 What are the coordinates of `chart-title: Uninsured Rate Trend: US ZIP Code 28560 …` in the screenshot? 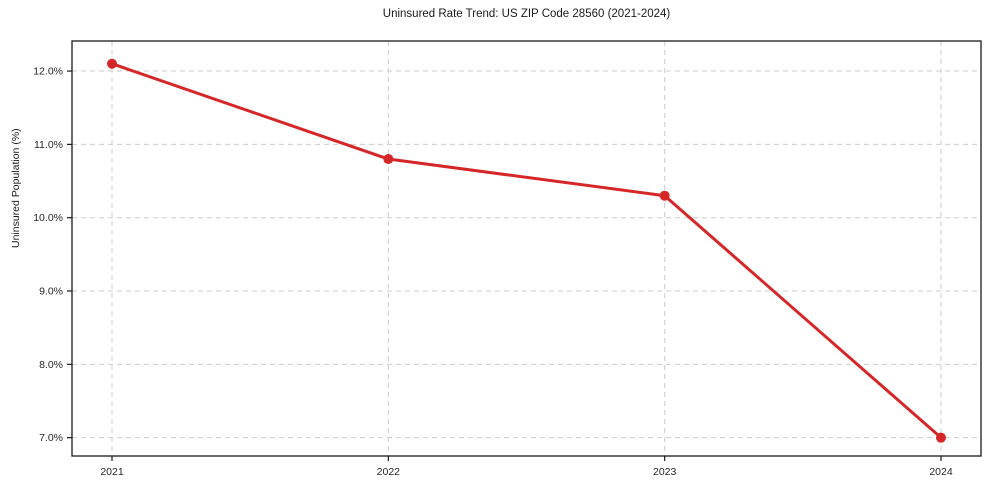 It's located at (526, 14).